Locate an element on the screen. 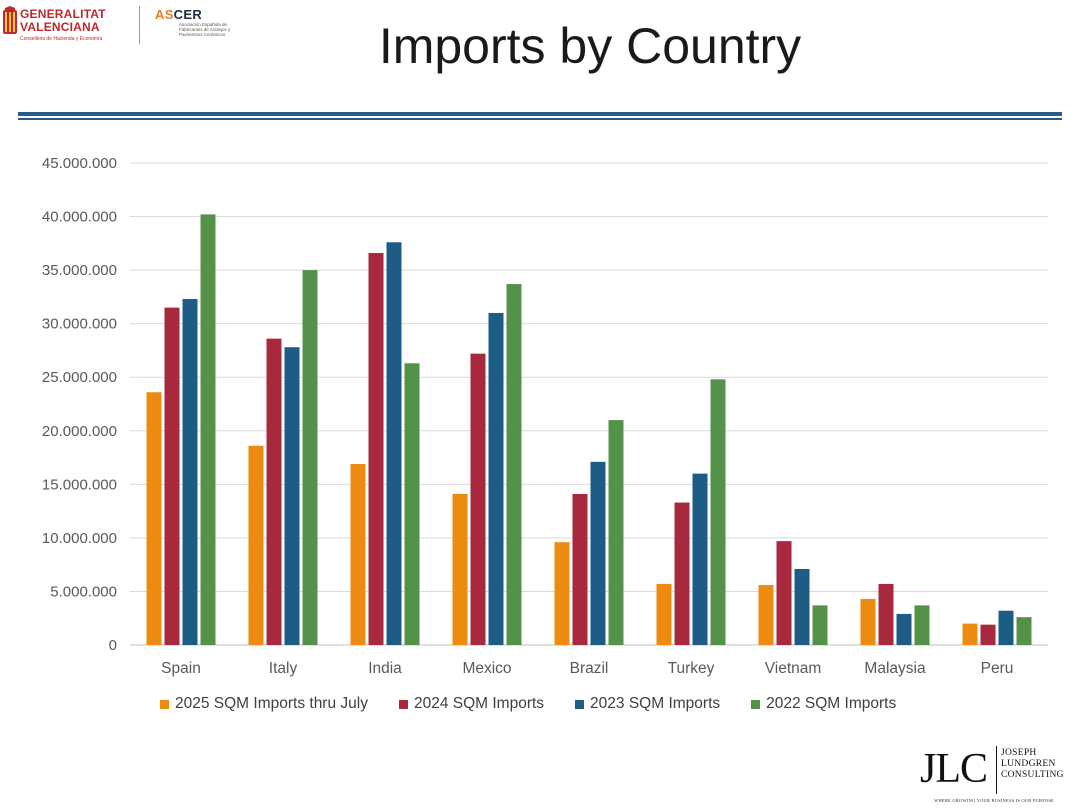 Image resolution: width=1080 pixels, height=810 pixels. y-tick-label: 25.000.000 is located at coordinates (79, 377).